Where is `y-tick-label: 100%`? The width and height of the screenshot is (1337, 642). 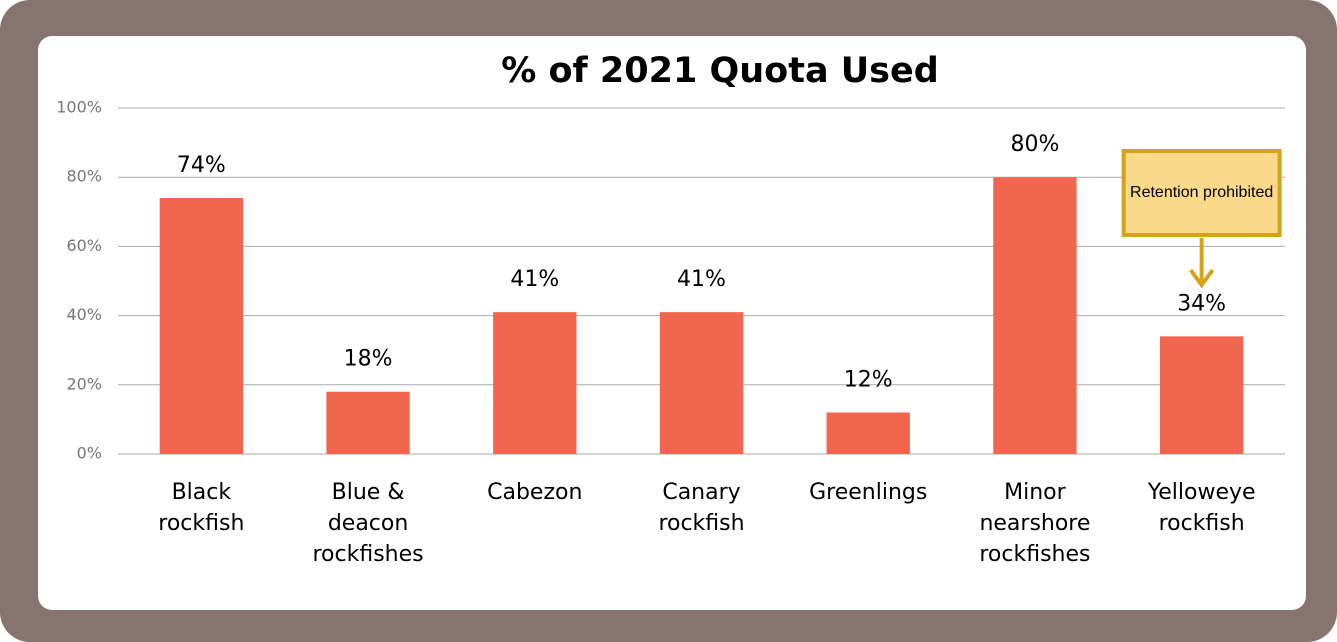
y-tick-label: 100% is located at coordinates (79, 107).